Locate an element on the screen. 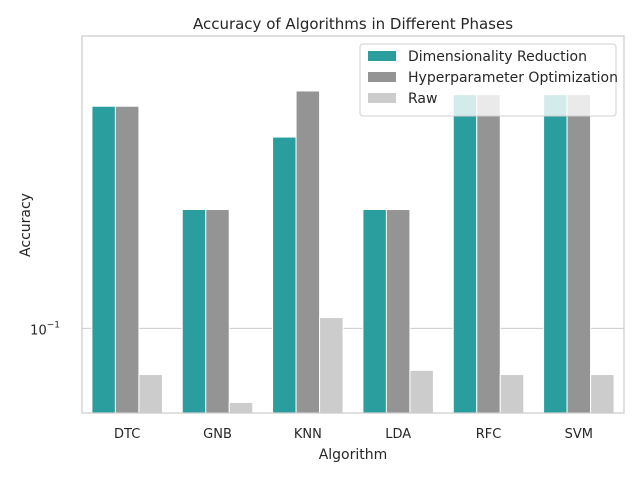 The height and width of the screenshot is (480, 640). y-tick-labels: 10−1 is located at coordinates (45, 329).